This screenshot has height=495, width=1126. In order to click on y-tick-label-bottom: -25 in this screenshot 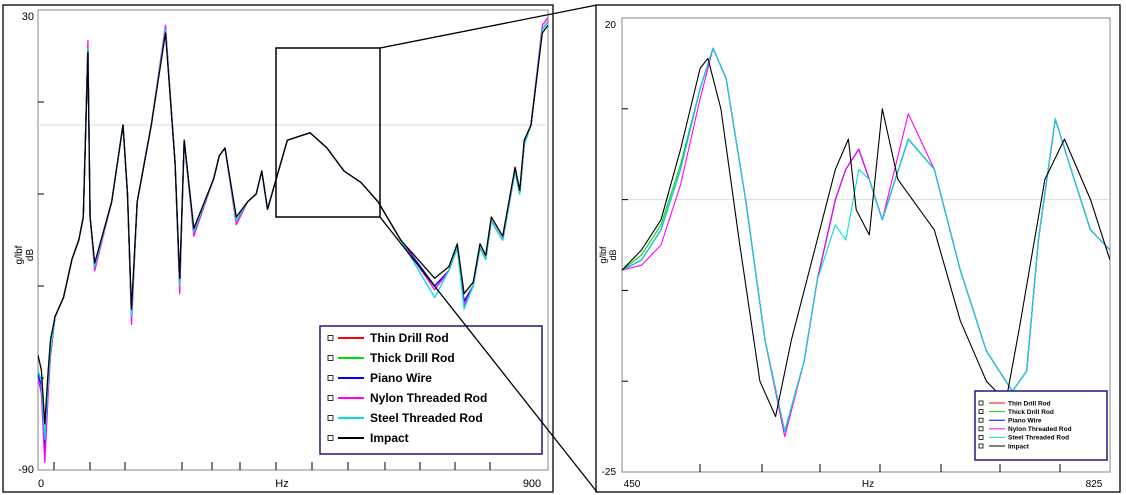, I will do `click(609, 472)`.